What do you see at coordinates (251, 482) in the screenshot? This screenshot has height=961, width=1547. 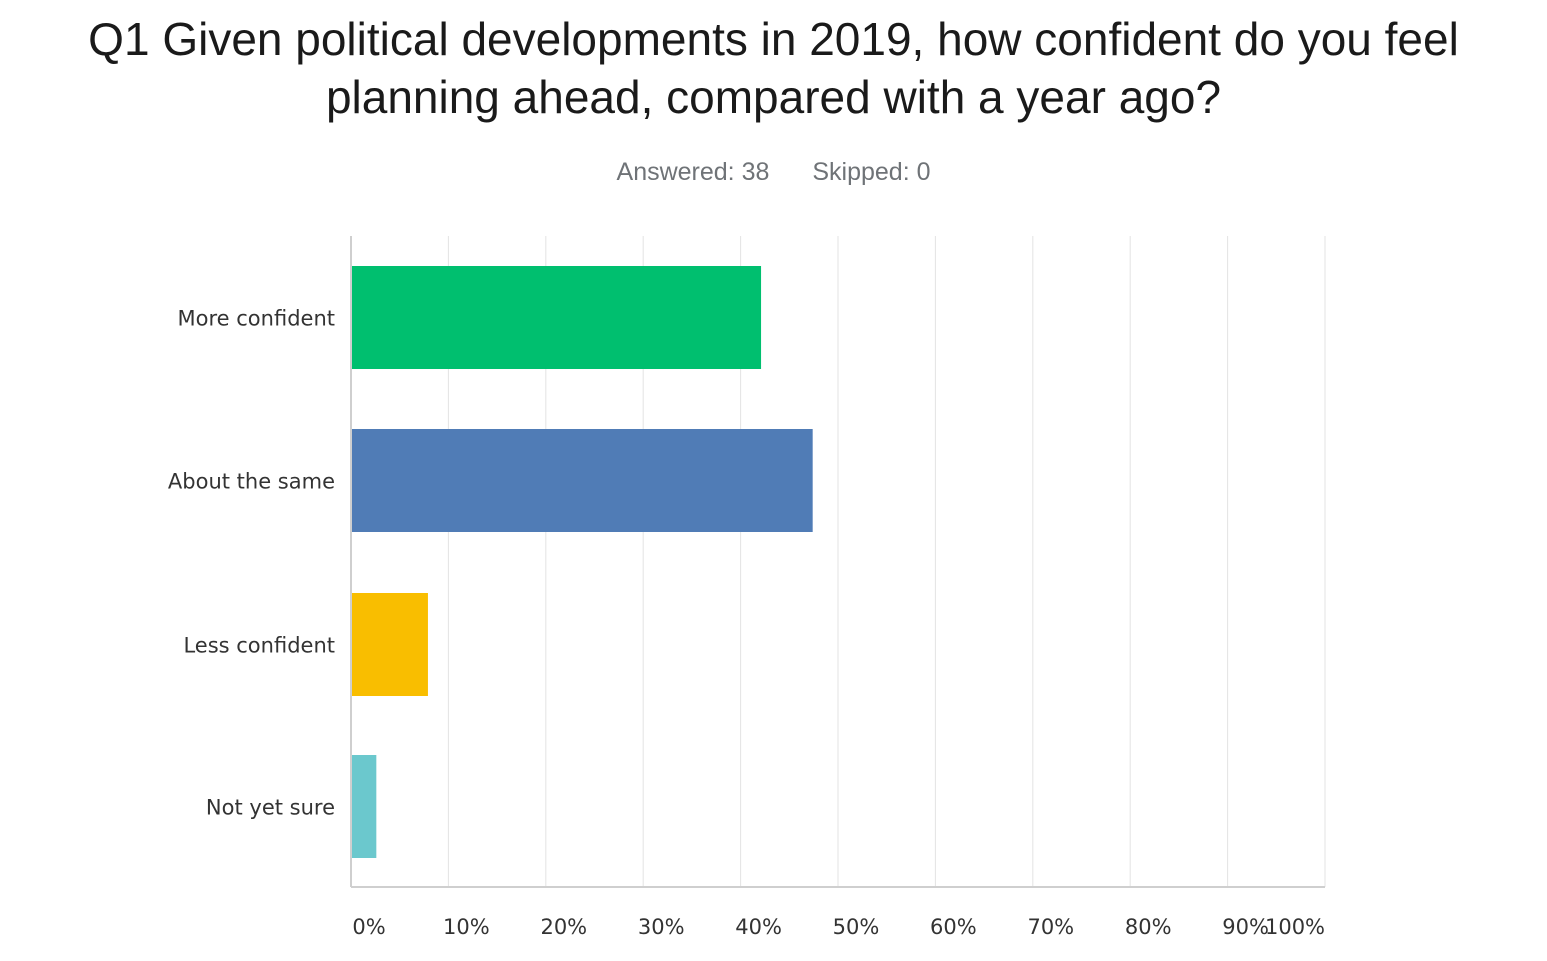 I see `category-label: About the same` at bounding box center [251, 482].